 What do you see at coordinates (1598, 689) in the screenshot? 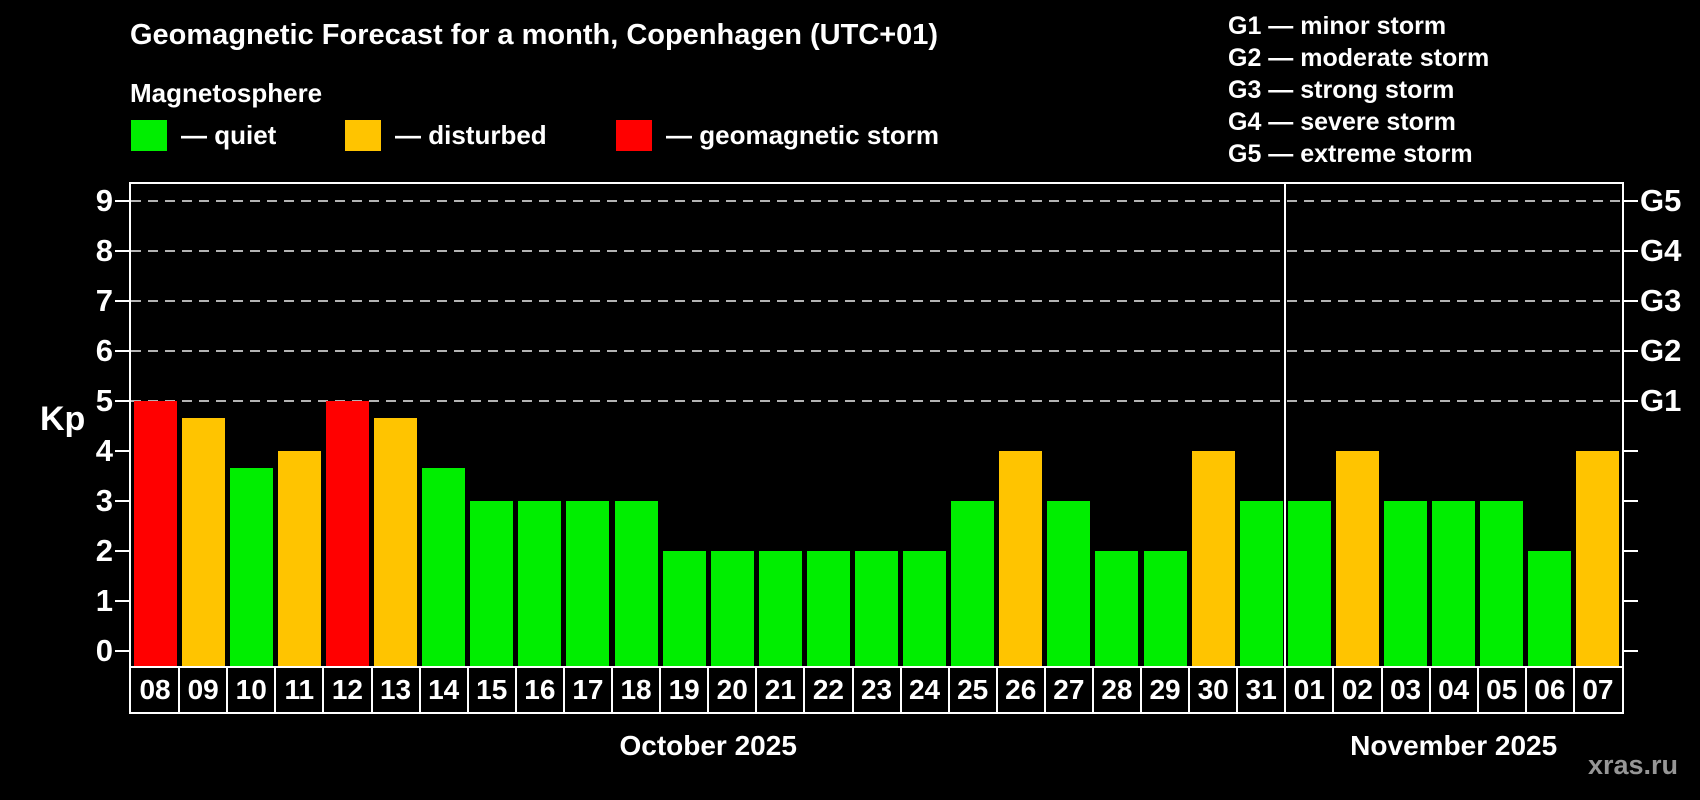
I see `day-label-07: 07` at bounding box center [1598, 689].